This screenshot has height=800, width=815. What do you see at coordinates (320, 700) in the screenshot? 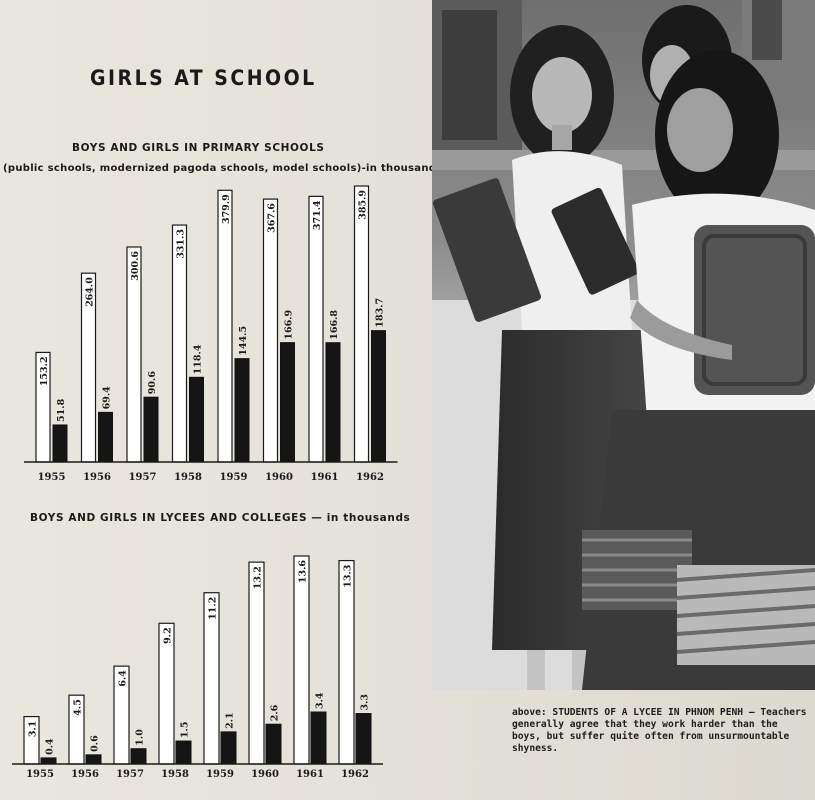
I see `value-label-filled-1961: 3.4` at bounding box center [320, 700].